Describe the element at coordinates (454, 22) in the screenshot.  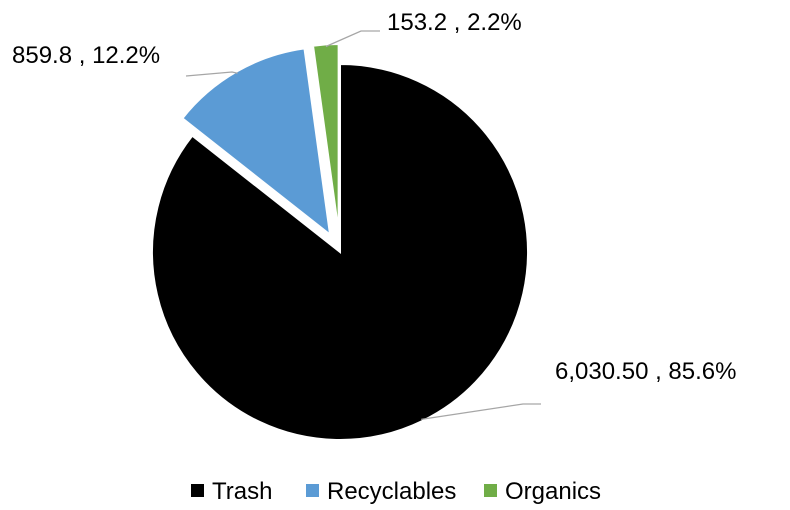
I see `data-label-organics: 153.2 , 2.2%` at that location.